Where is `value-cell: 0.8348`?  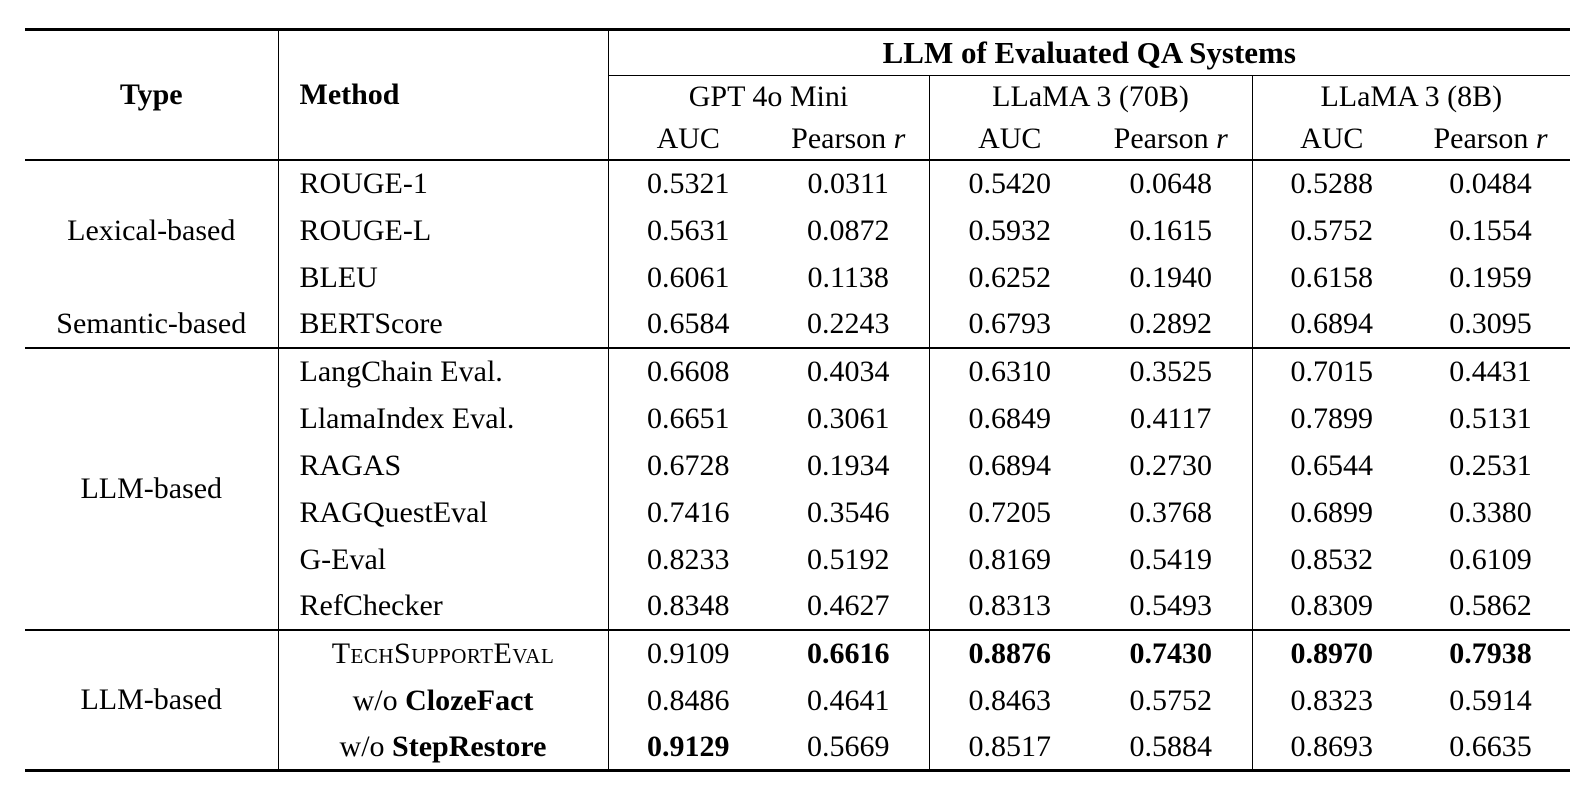 value-cell: 0.8348 is located at coordinates (688, 605).